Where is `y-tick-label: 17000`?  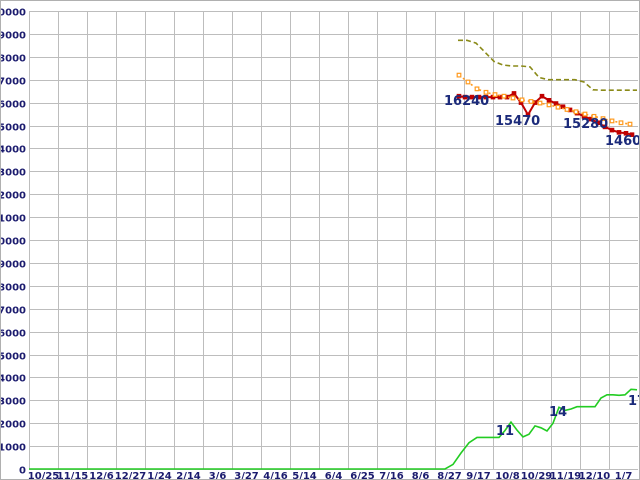 y-tick-label: 17000 is located at coordinates (13, 82).